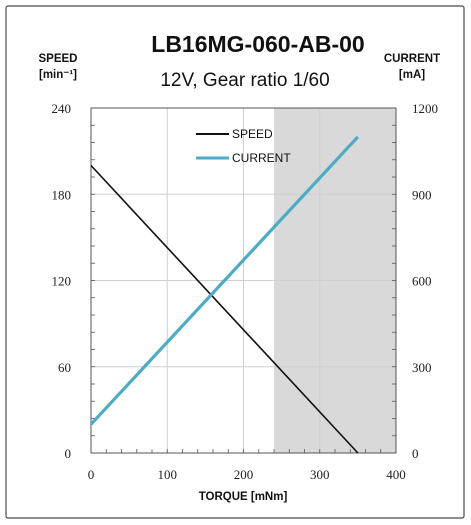 This screenshot has height=525, width=471. I want to click on right-axis-title-line2: [mA], so click(412, 75).